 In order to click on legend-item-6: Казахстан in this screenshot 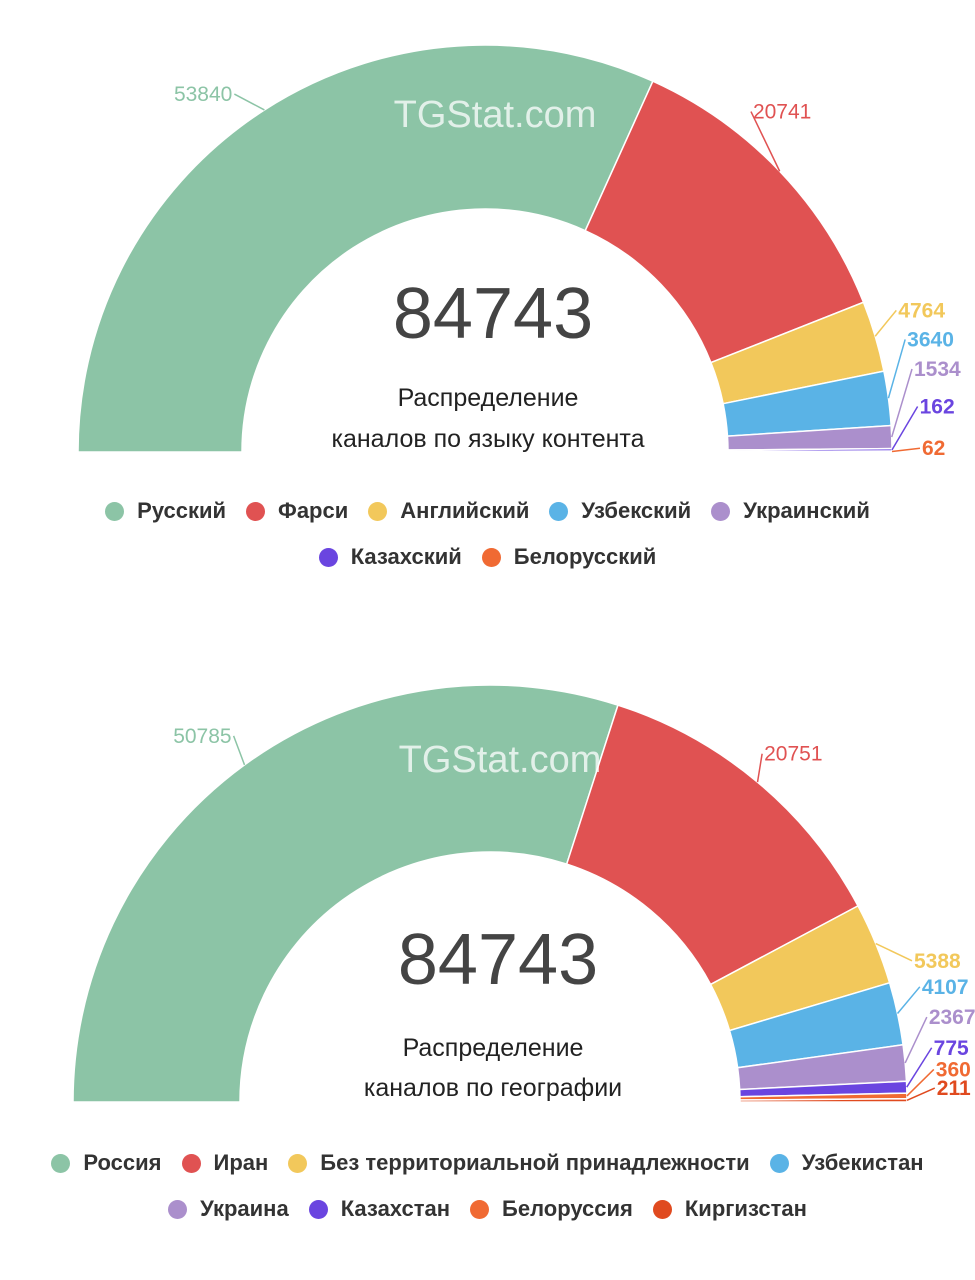, I will do `click(379, 1209)`.